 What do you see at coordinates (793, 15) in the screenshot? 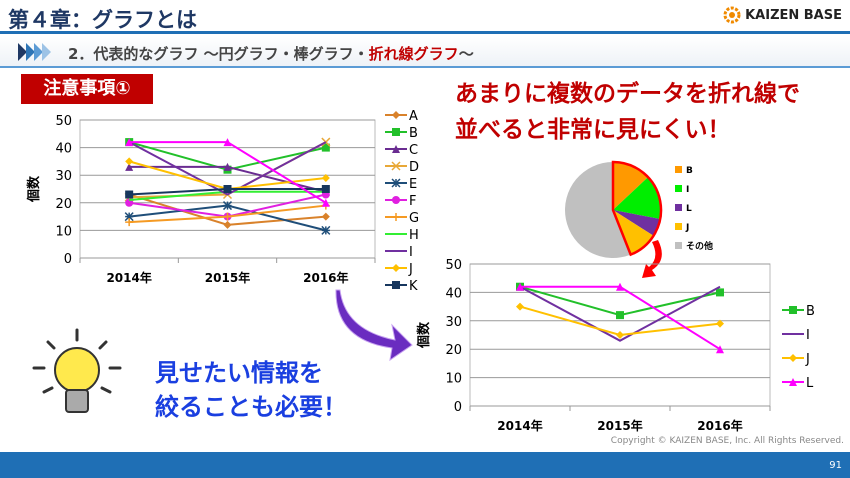
I see `logo-text: KAIZEN BASE` at bounding box center [793, 15].